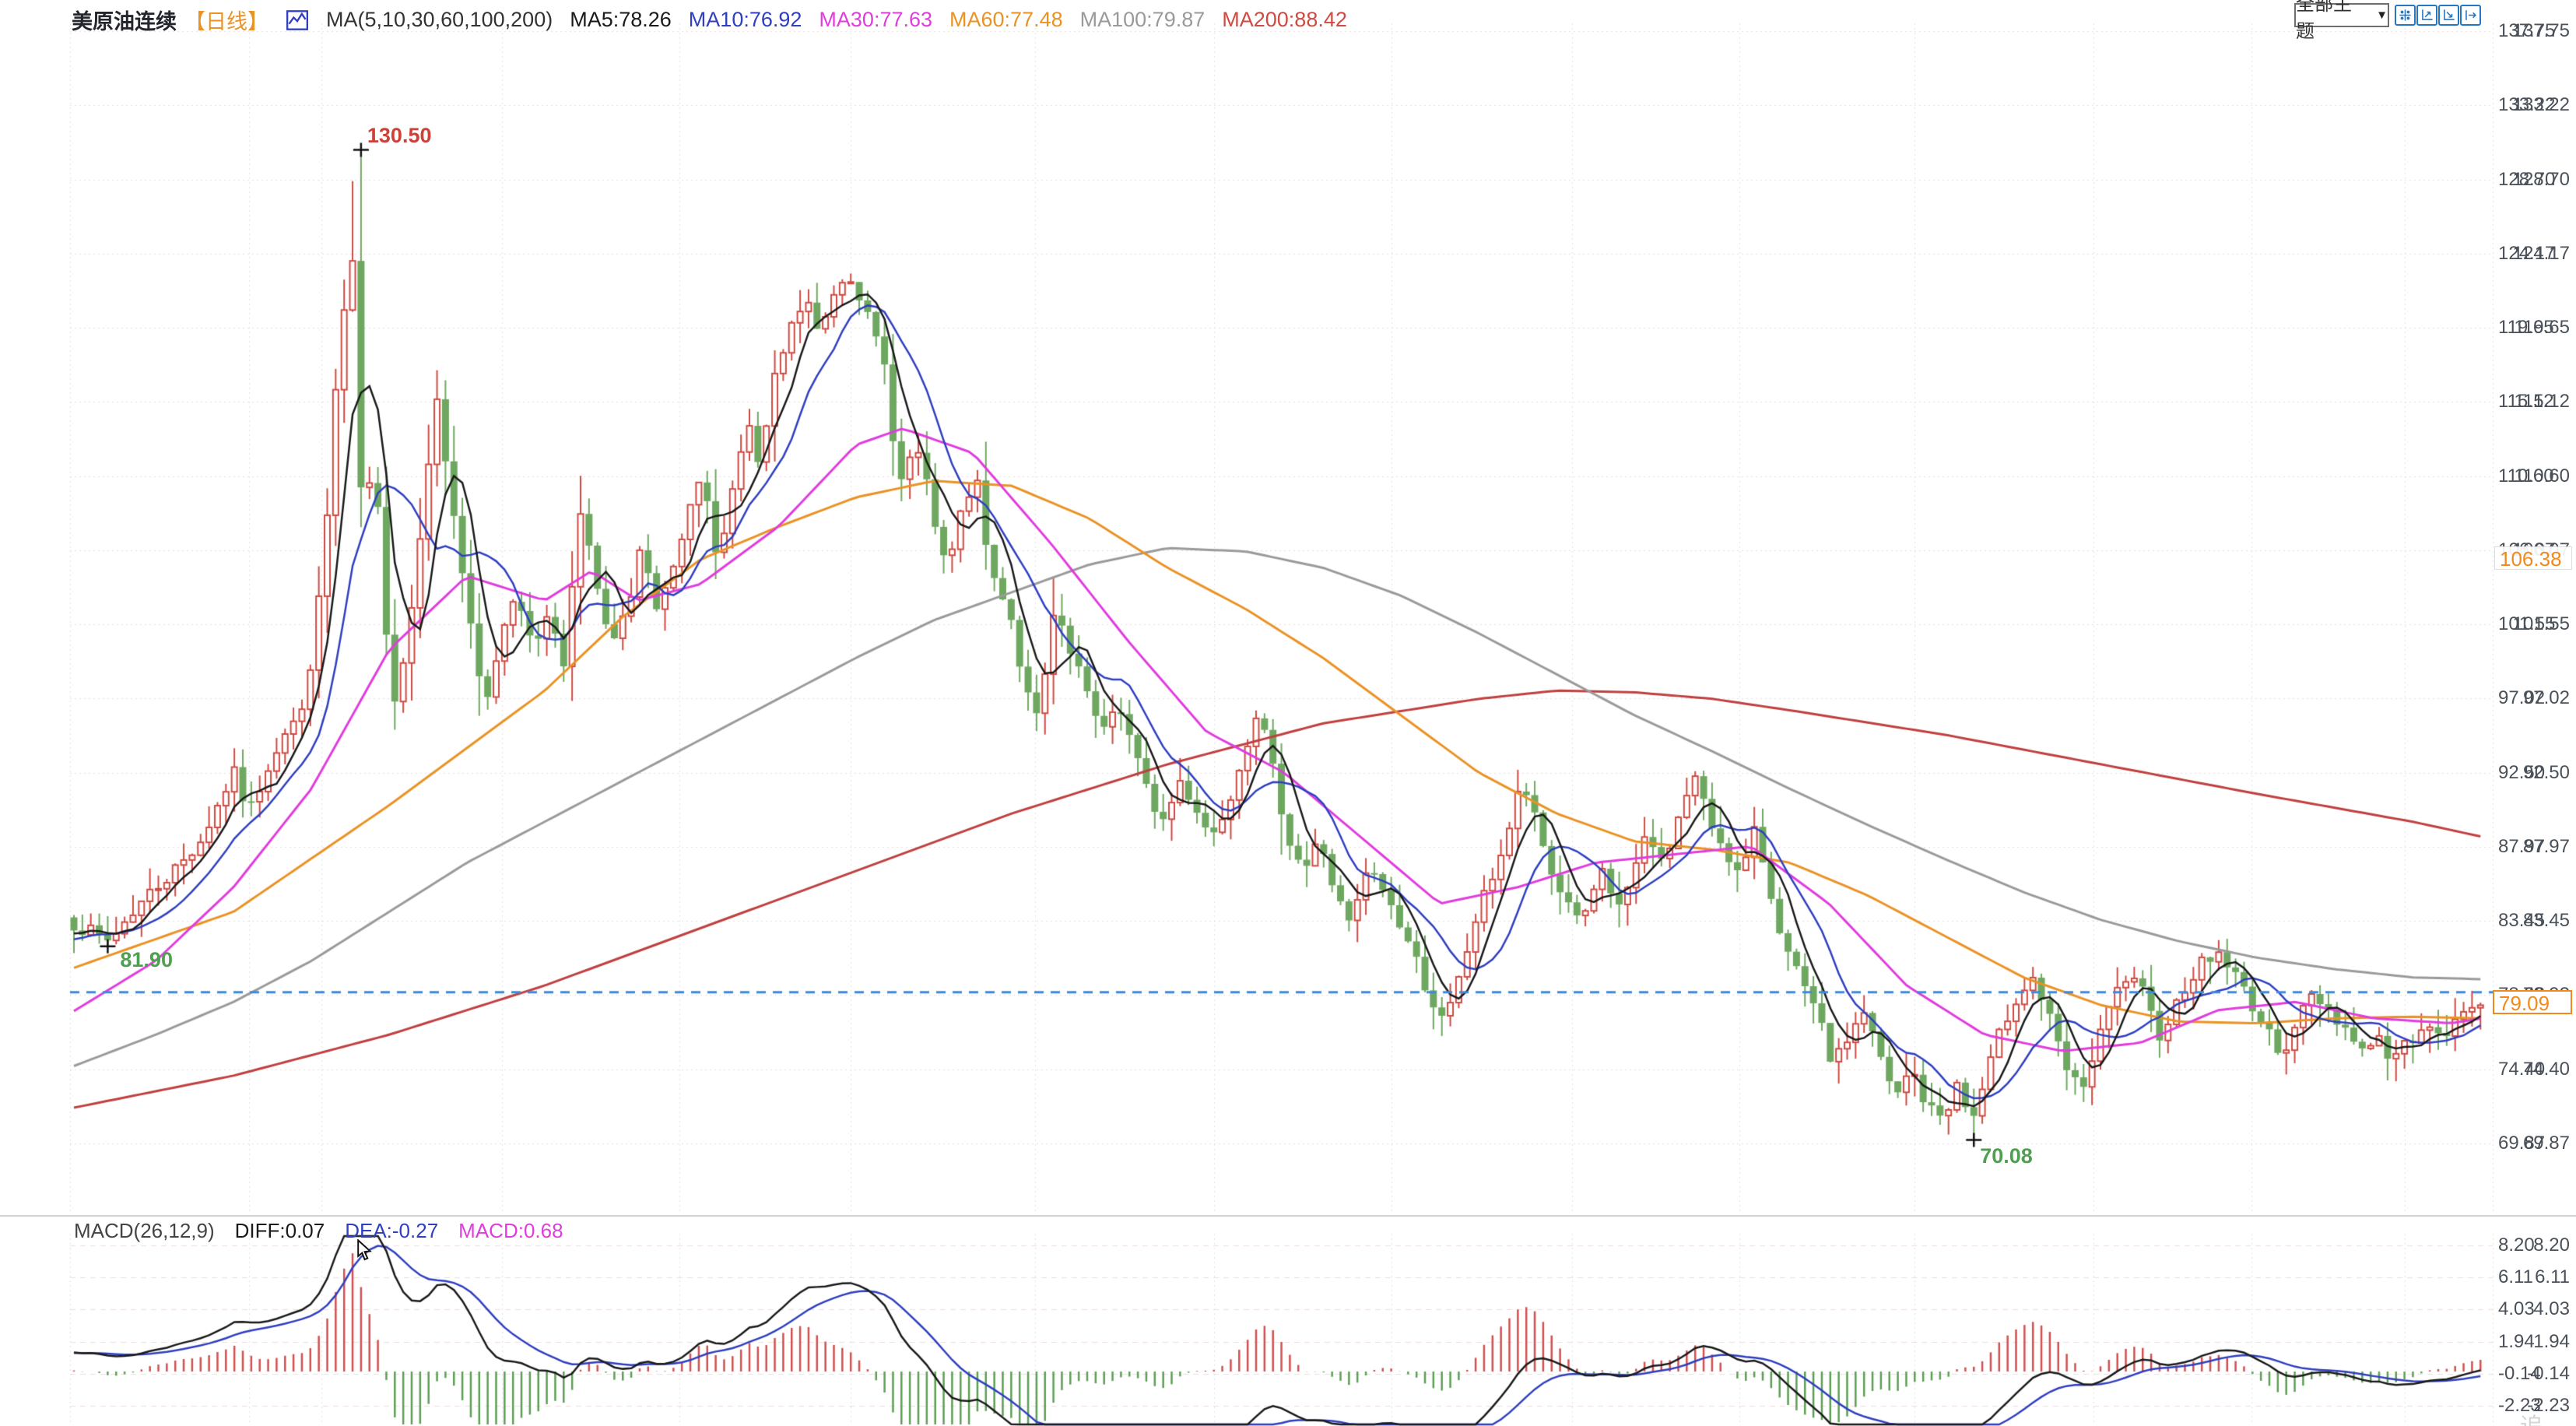  I want to click on dea-value: DEA:-0.27, so click(392, 1231).